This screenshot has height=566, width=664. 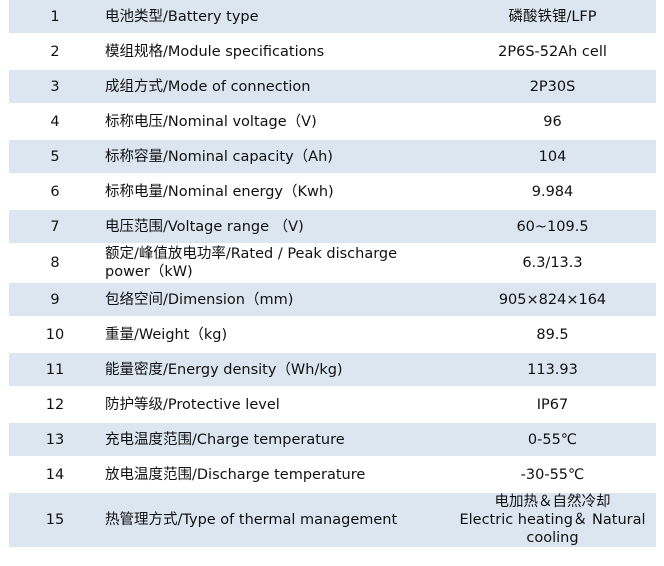 I want to click on value: 96, so click(x=552, y=122).